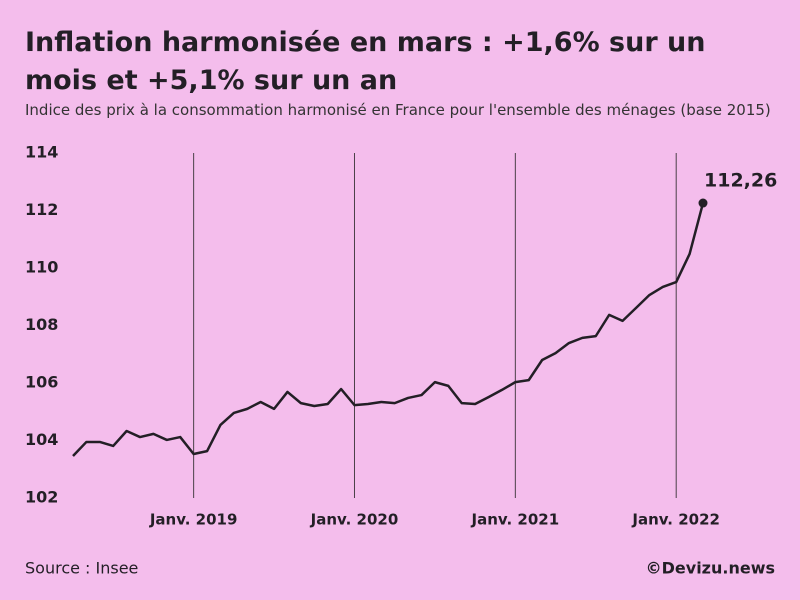 This screenshot has width=800, height=600. Describe the element at coordinates (41, 497) in the screenshot. I see `y-tick-label: 102` at that location.